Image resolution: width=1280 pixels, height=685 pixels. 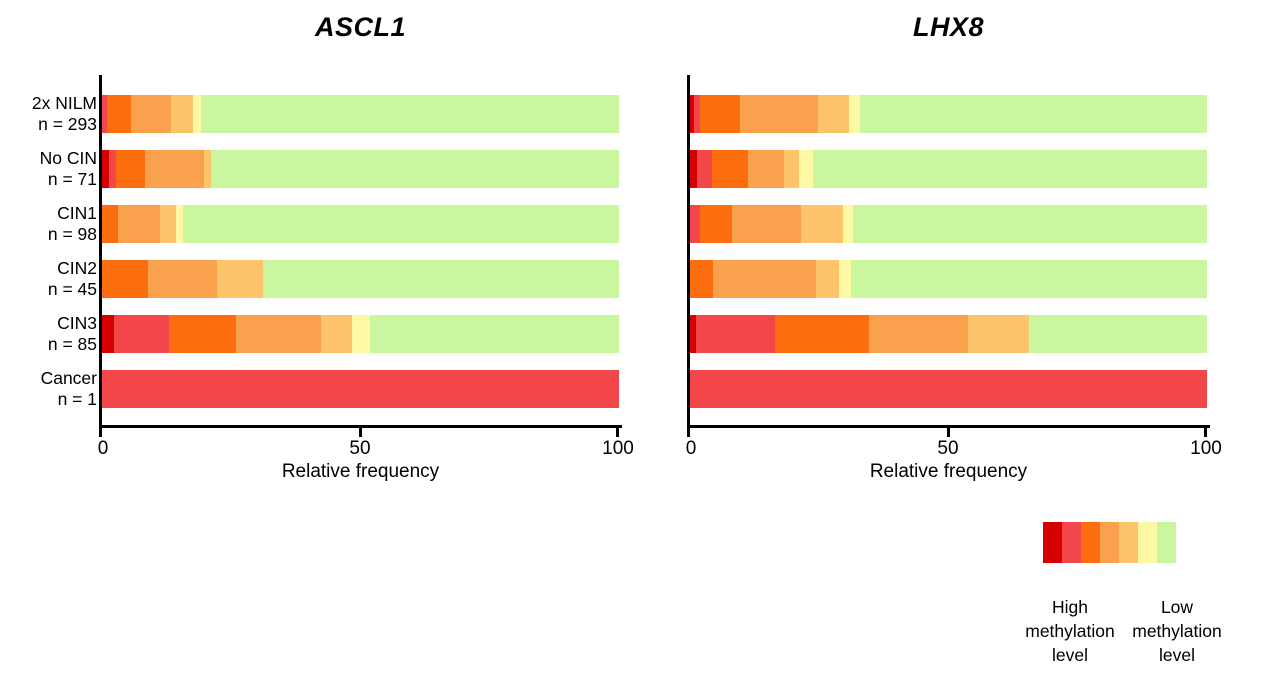 I want to click on bar-row-ascl1-cin1, so click(x=360, y=224).